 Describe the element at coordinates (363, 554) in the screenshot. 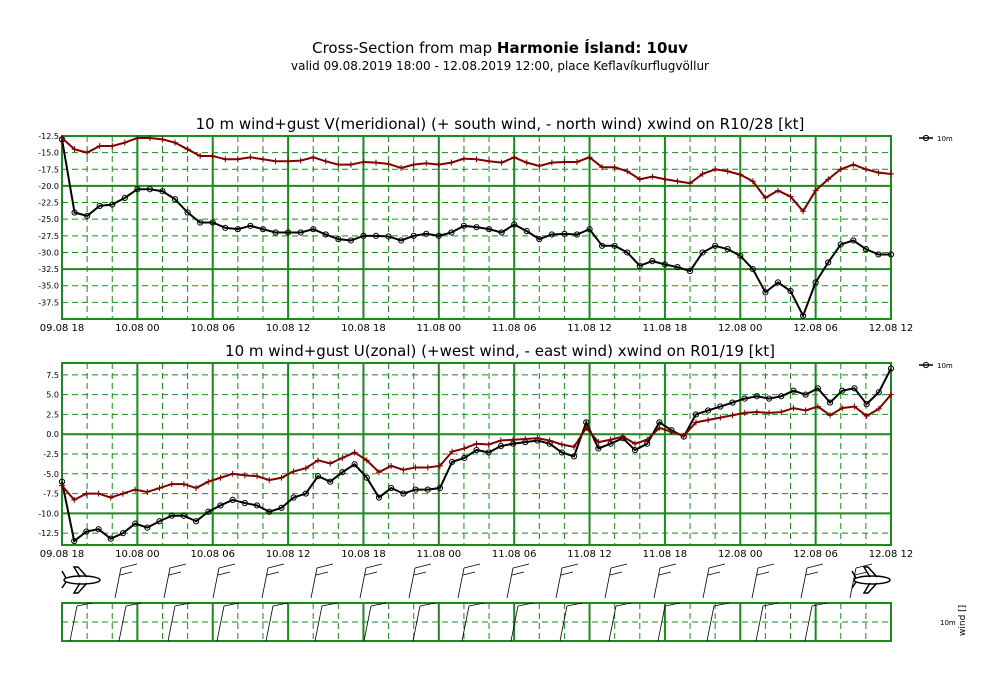

I see `x-tick-label: 10.08 18` at that location.